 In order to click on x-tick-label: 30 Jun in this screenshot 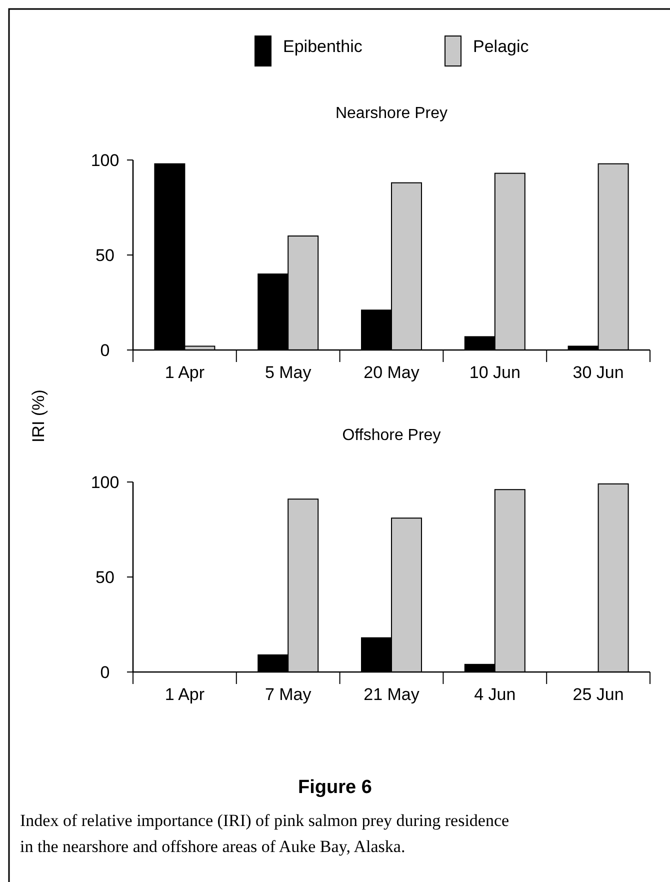, I will do `click(598, 372)`.